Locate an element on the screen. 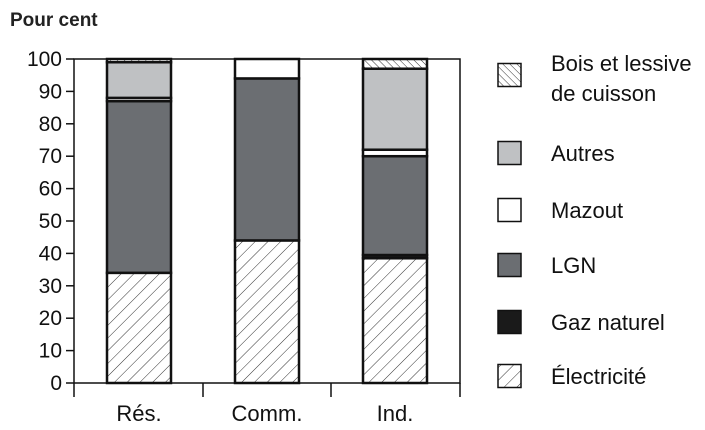 The height and width of the screenshot is (430, 705). legend-label: Bois et lessive is located at coordinates (621, 63).